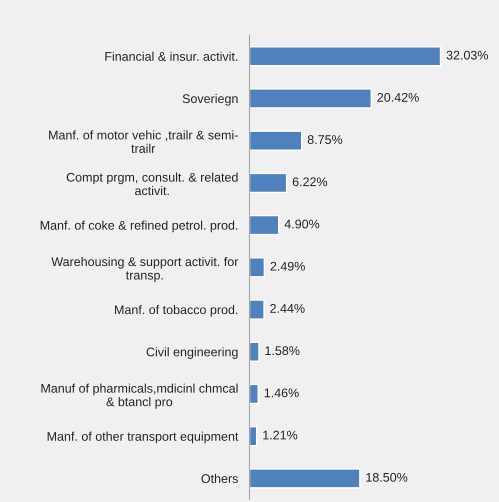 The image size is (499, 502). I want to click on y-tick-label: Soveriegn, so click(210, 100).